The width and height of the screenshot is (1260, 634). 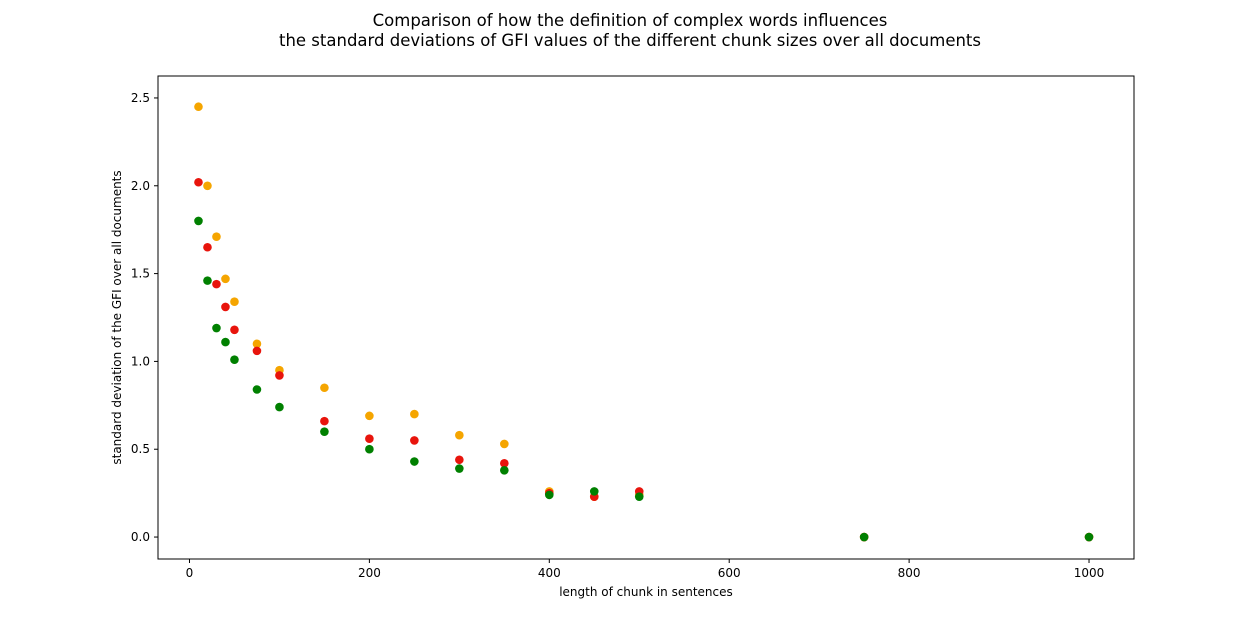 What do you see at coordinates (1089, 573) in the screenshot?
I see `x-tick-label: 1000` at bounding box center [1089, 573].